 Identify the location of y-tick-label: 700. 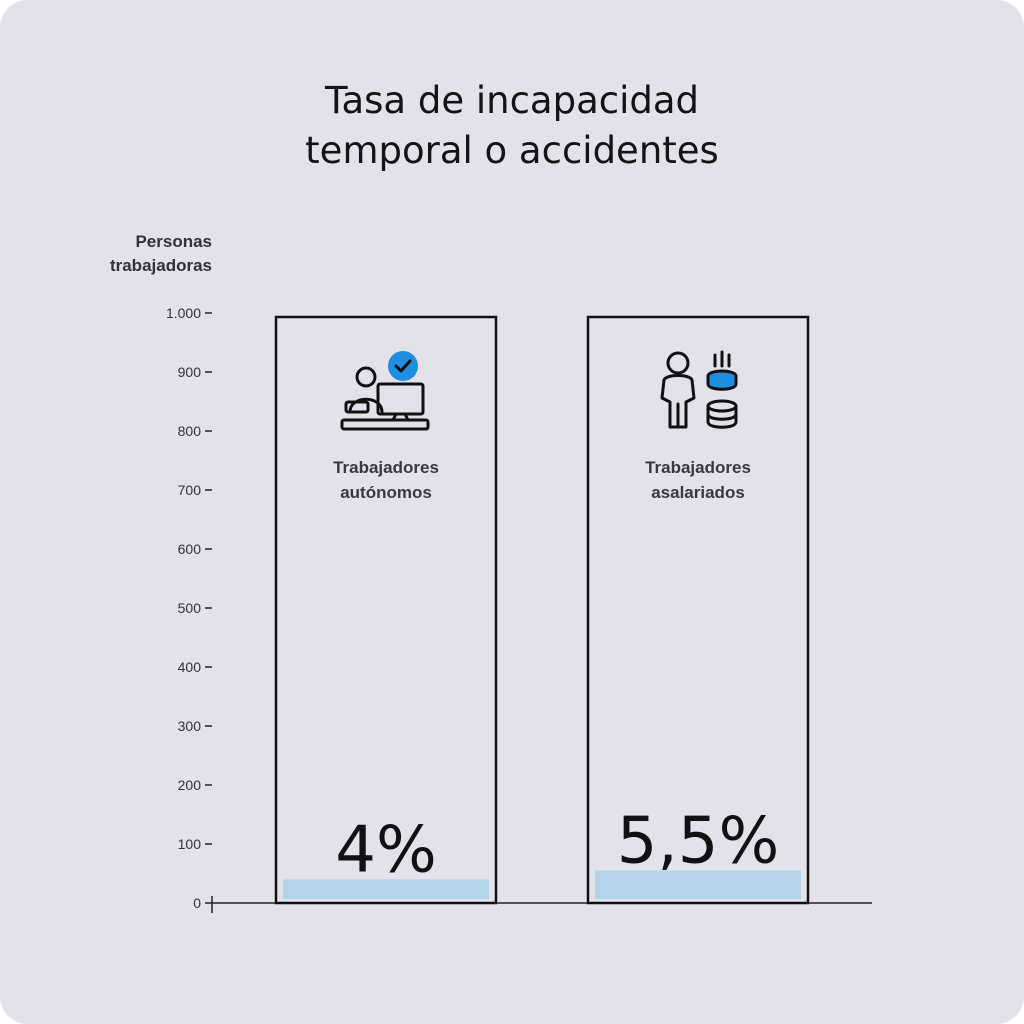
(190, 490).